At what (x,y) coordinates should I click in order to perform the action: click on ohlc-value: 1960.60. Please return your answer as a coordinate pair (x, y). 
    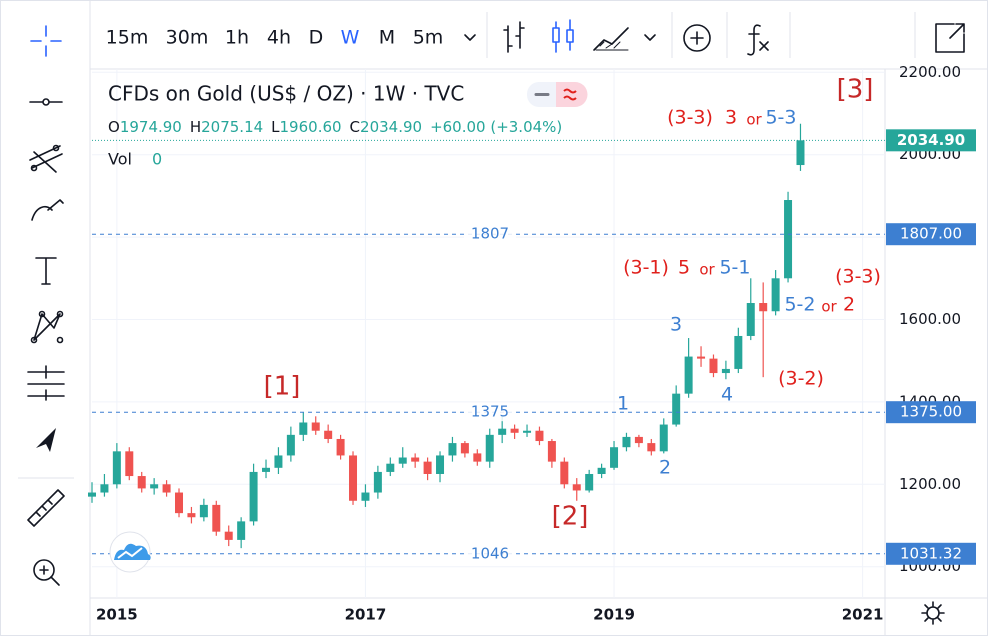
    Looking at the image, I should click on (311, 127).